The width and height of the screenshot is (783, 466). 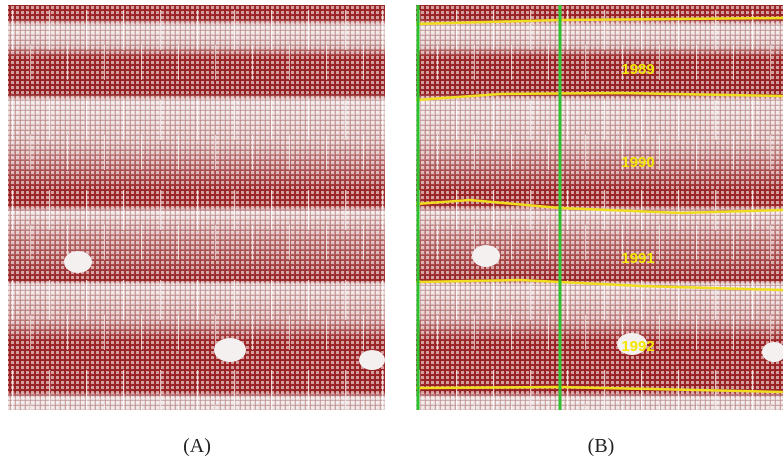 I want to click on ring-year: 1992, so click(x=637, y=346).